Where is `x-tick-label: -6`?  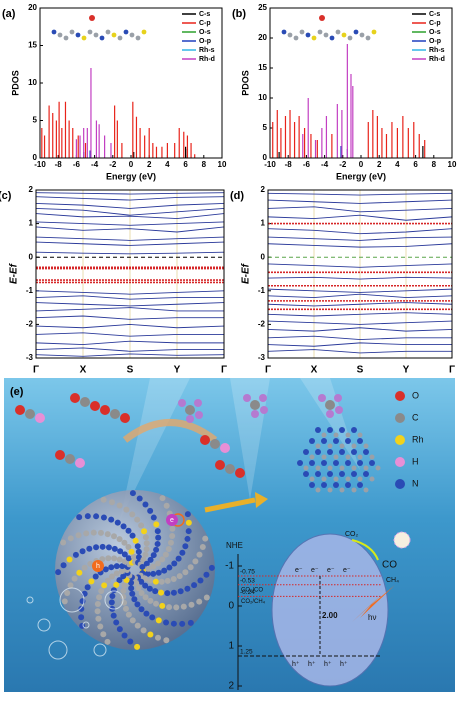 x-tick-label: -6 is located at coordinates (307, 164).